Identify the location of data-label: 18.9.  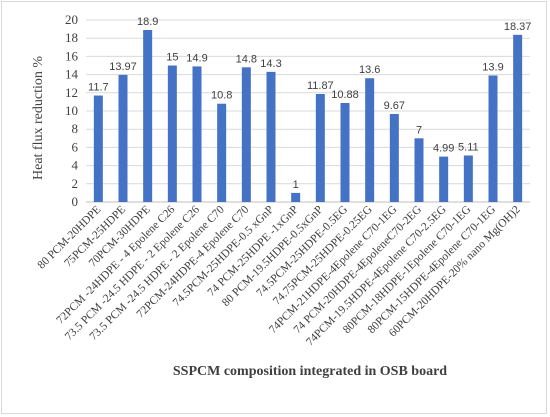
(147, 22).